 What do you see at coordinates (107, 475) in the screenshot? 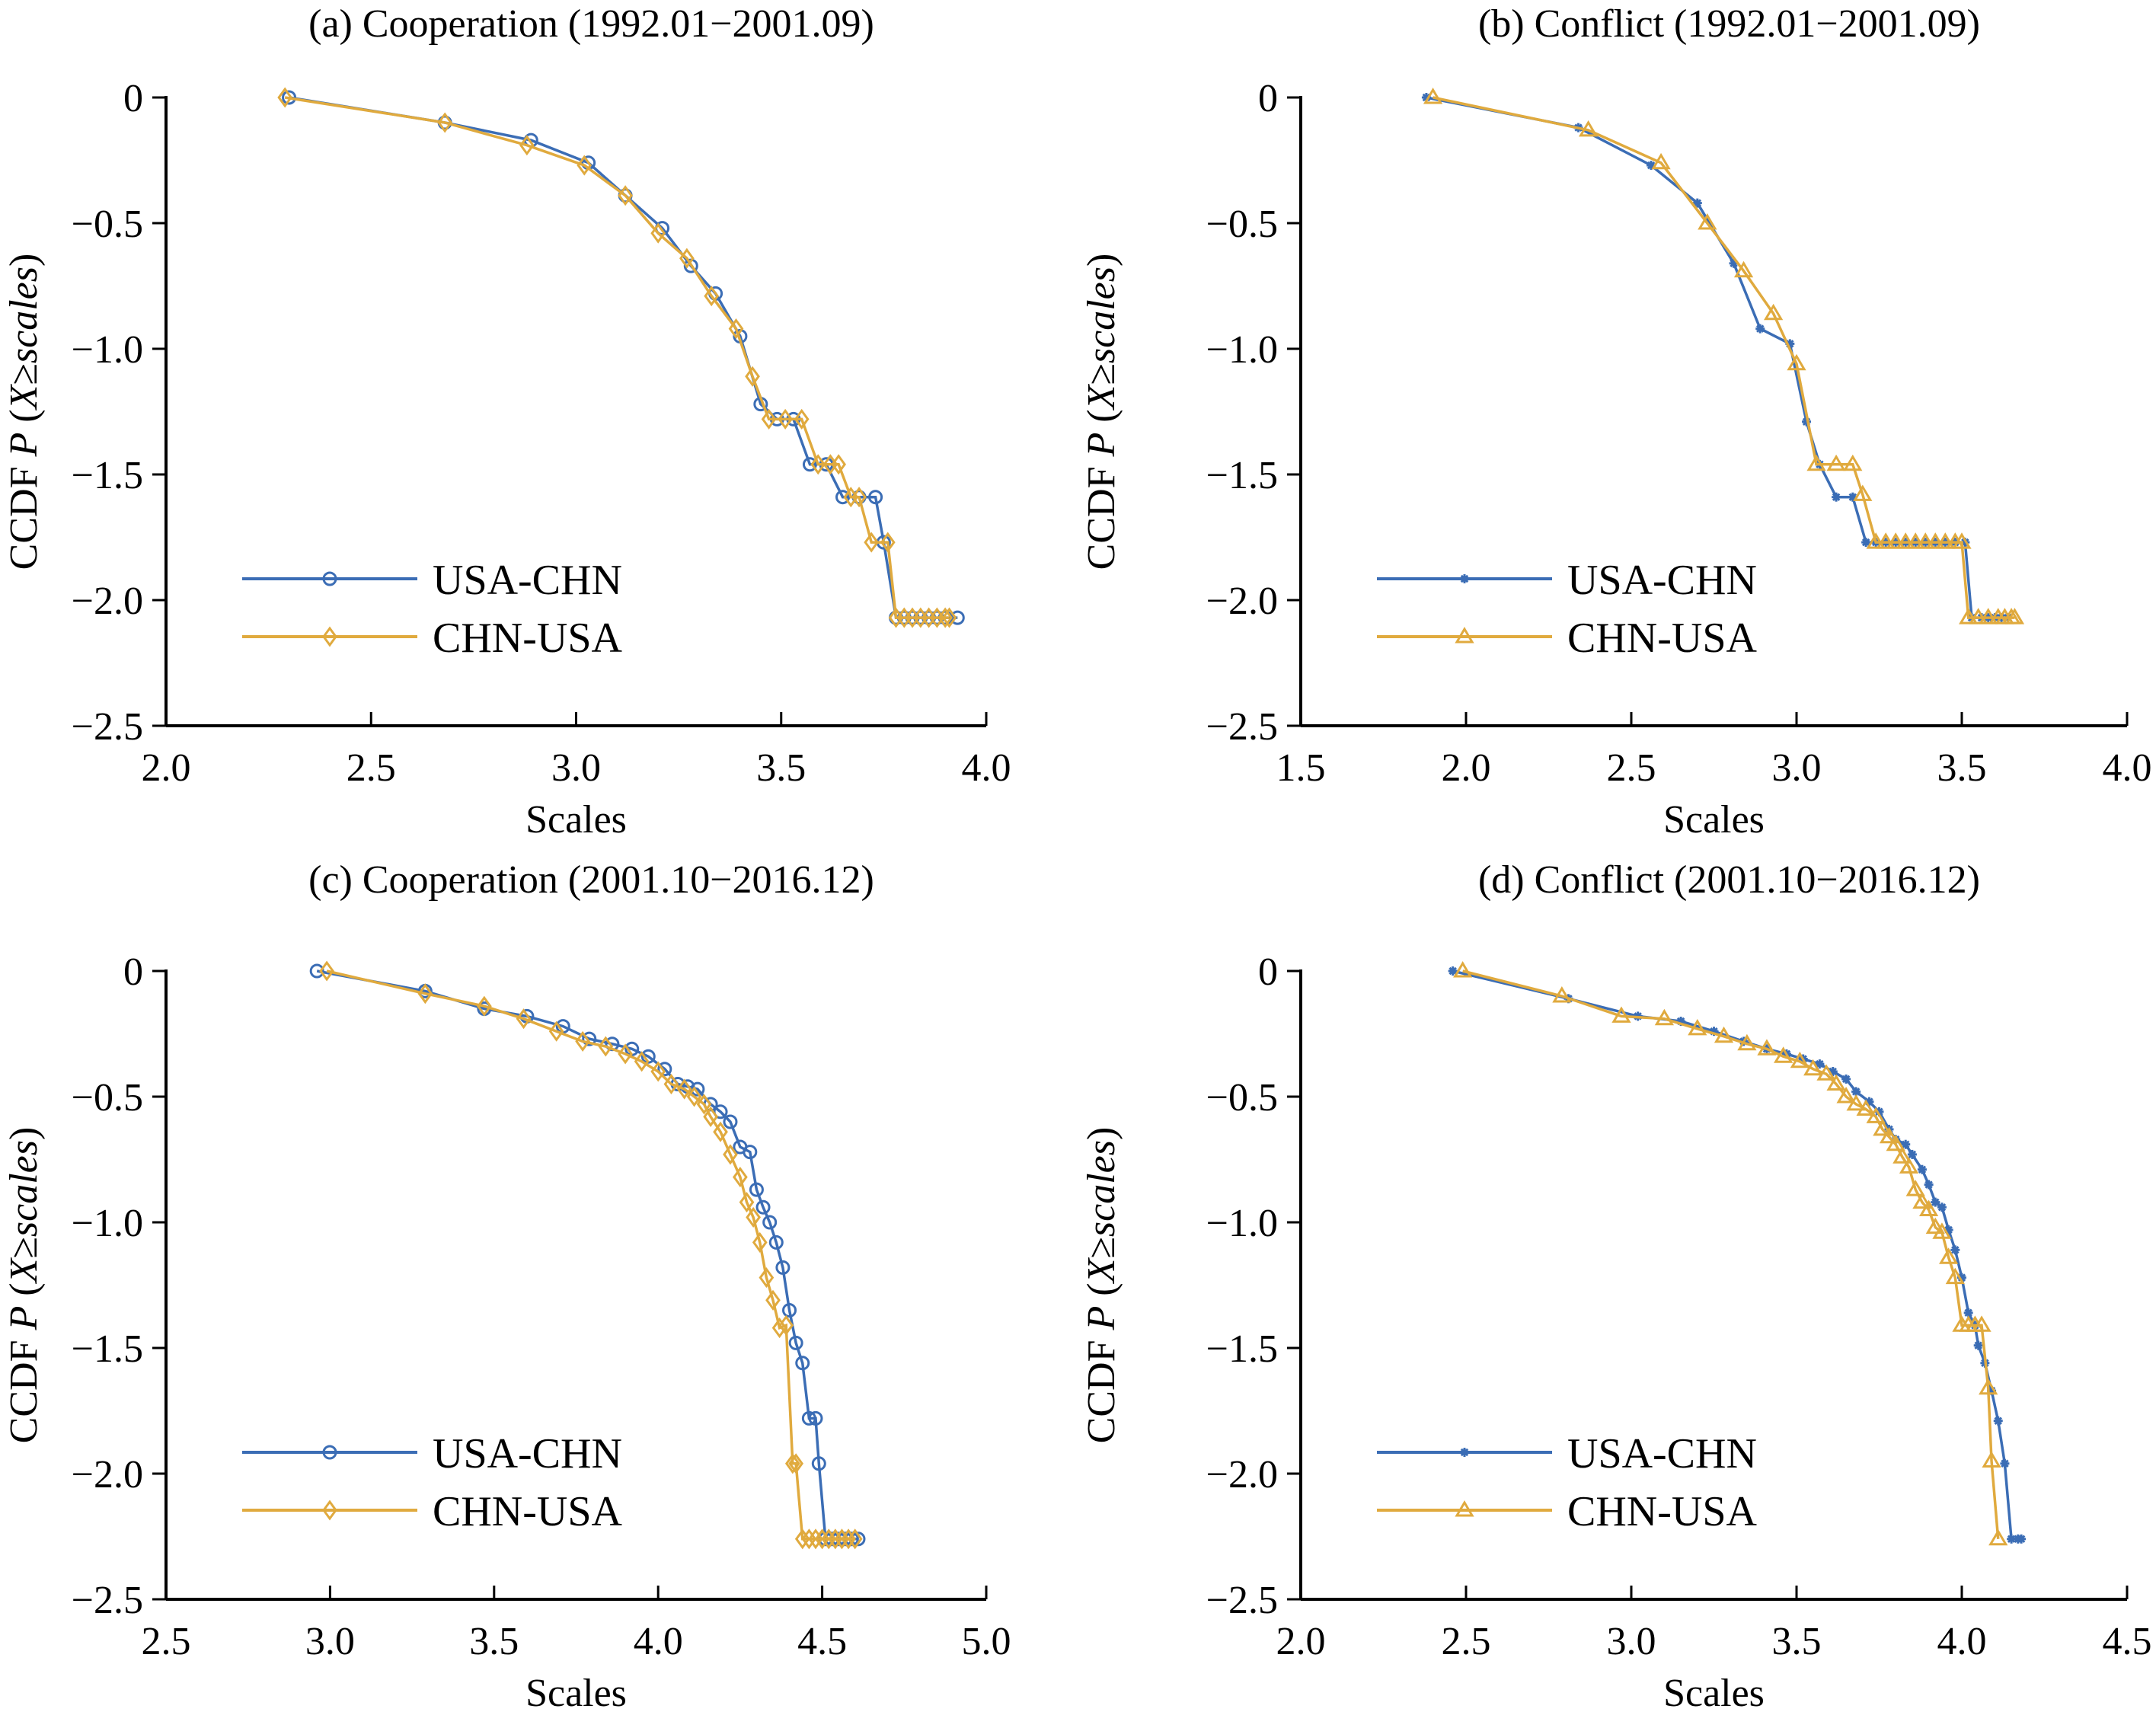
I see `y-tick-label: −1.5` at bounding box center [107, 475].